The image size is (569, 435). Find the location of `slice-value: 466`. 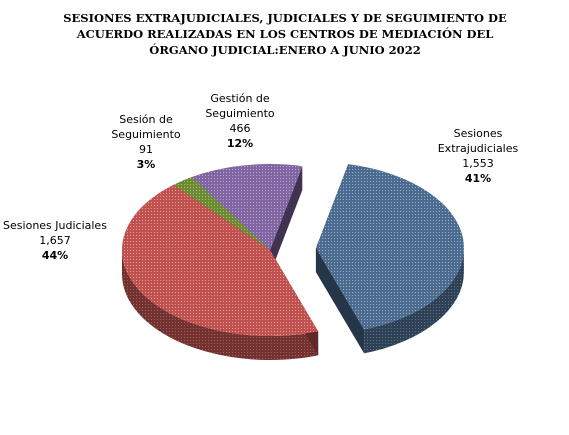

slice-value: 466 is located at coordinates (240, 128).